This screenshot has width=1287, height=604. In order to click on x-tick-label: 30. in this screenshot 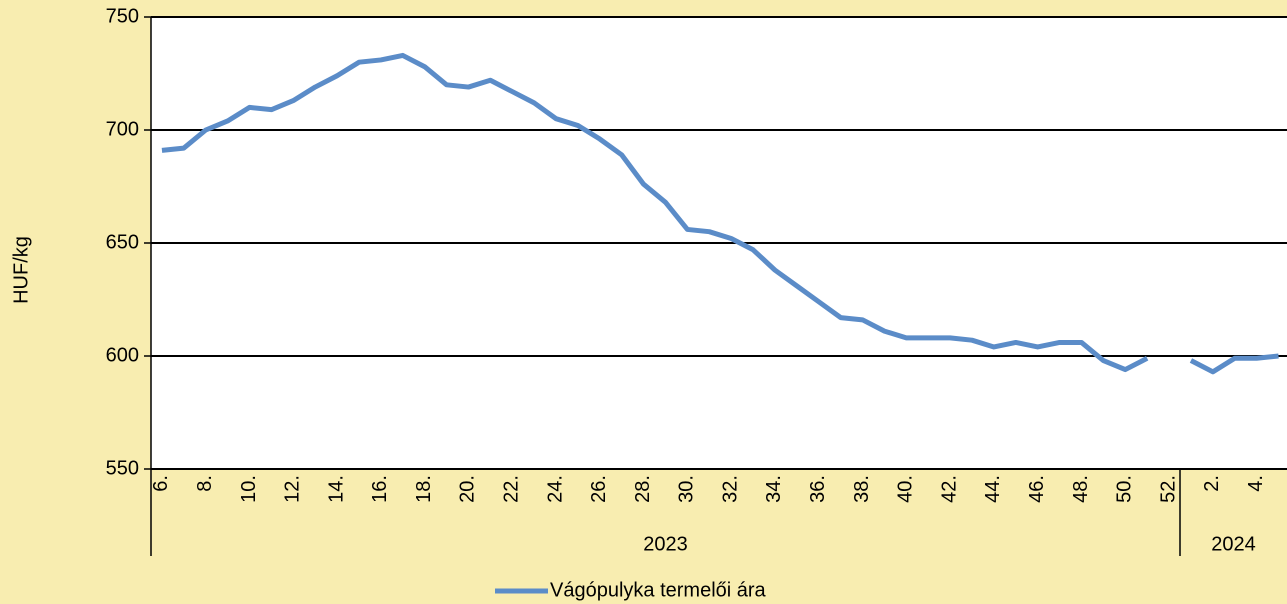, I will do `click(687, 489)`.